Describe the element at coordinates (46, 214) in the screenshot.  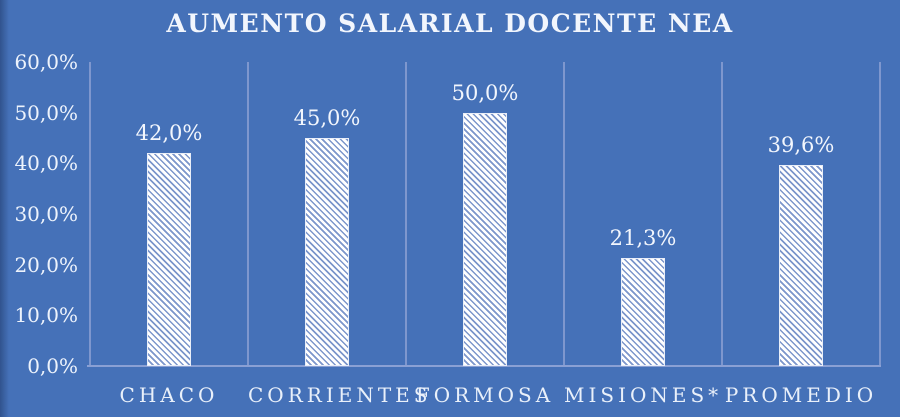
I see `y-axis-tick-label: 30,0%` at that location.